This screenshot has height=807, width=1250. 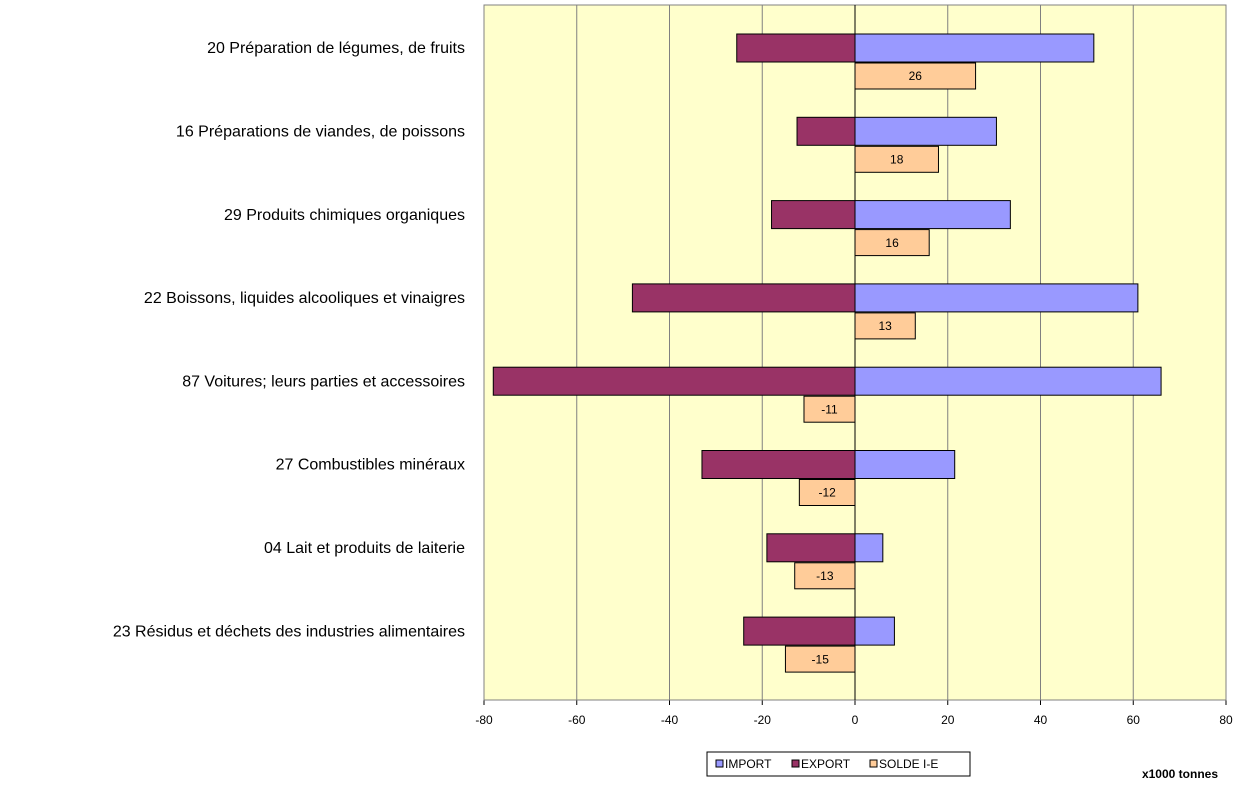 What do you see at coordinates (826, 764) in the screenshot?
I see `legend-label: EXPORT` at bounding box center [826, 764].